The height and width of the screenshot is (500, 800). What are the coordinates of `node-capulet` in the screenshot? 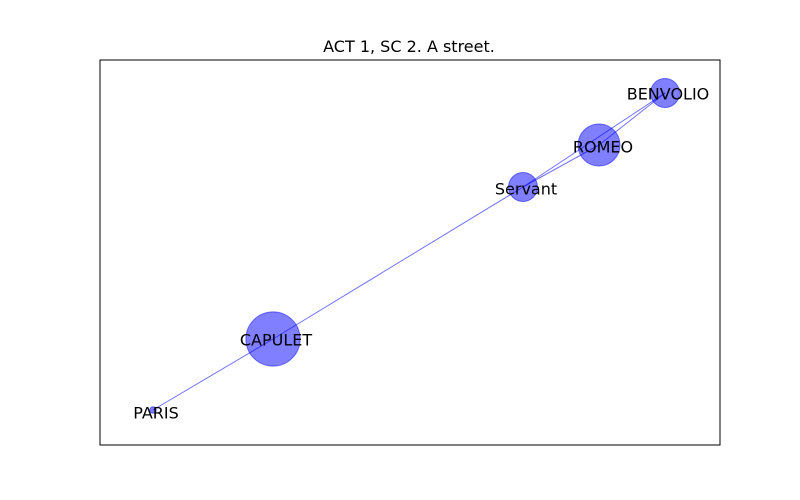 It's located at (273, 339).